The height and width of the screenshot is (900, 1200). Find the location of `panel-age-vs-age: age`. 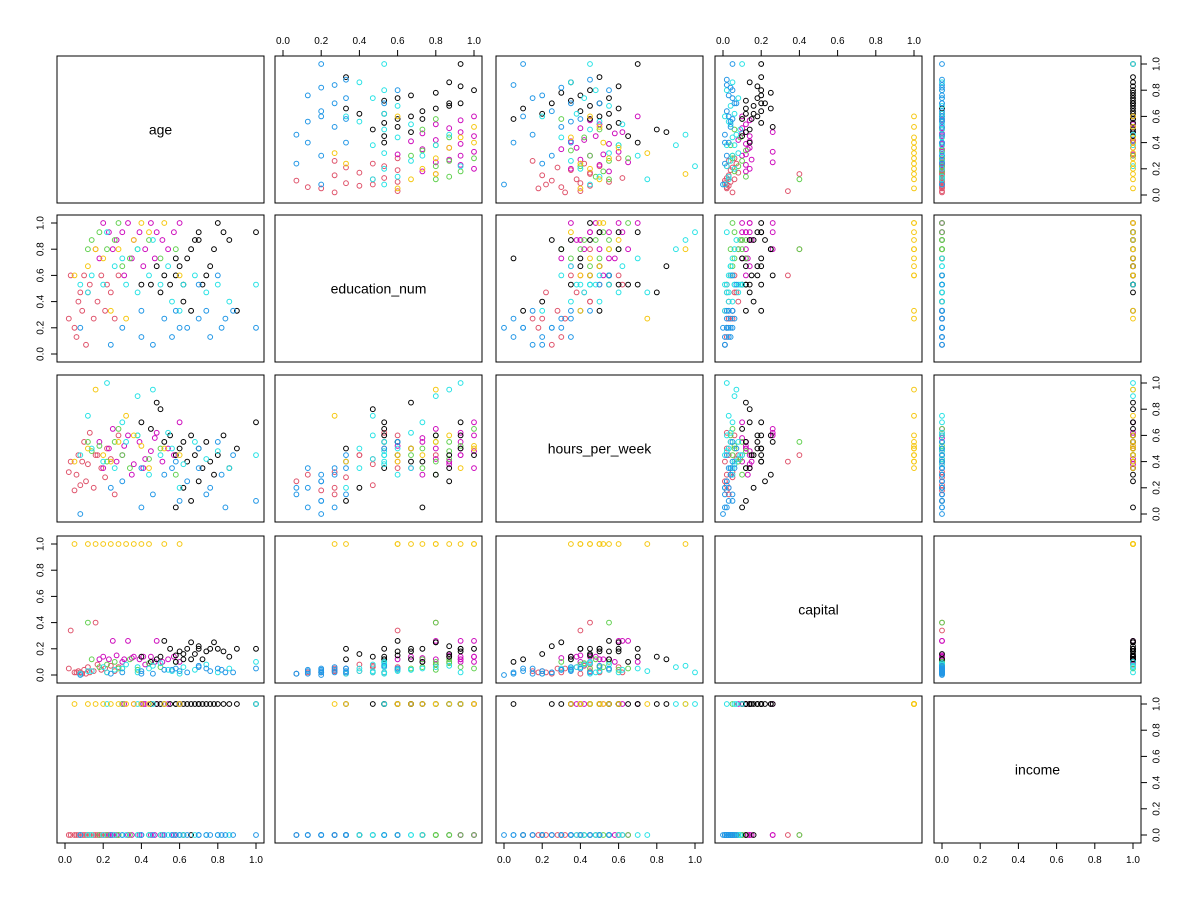

panel-age-vs-age: age is located at coordinates (160, 129).